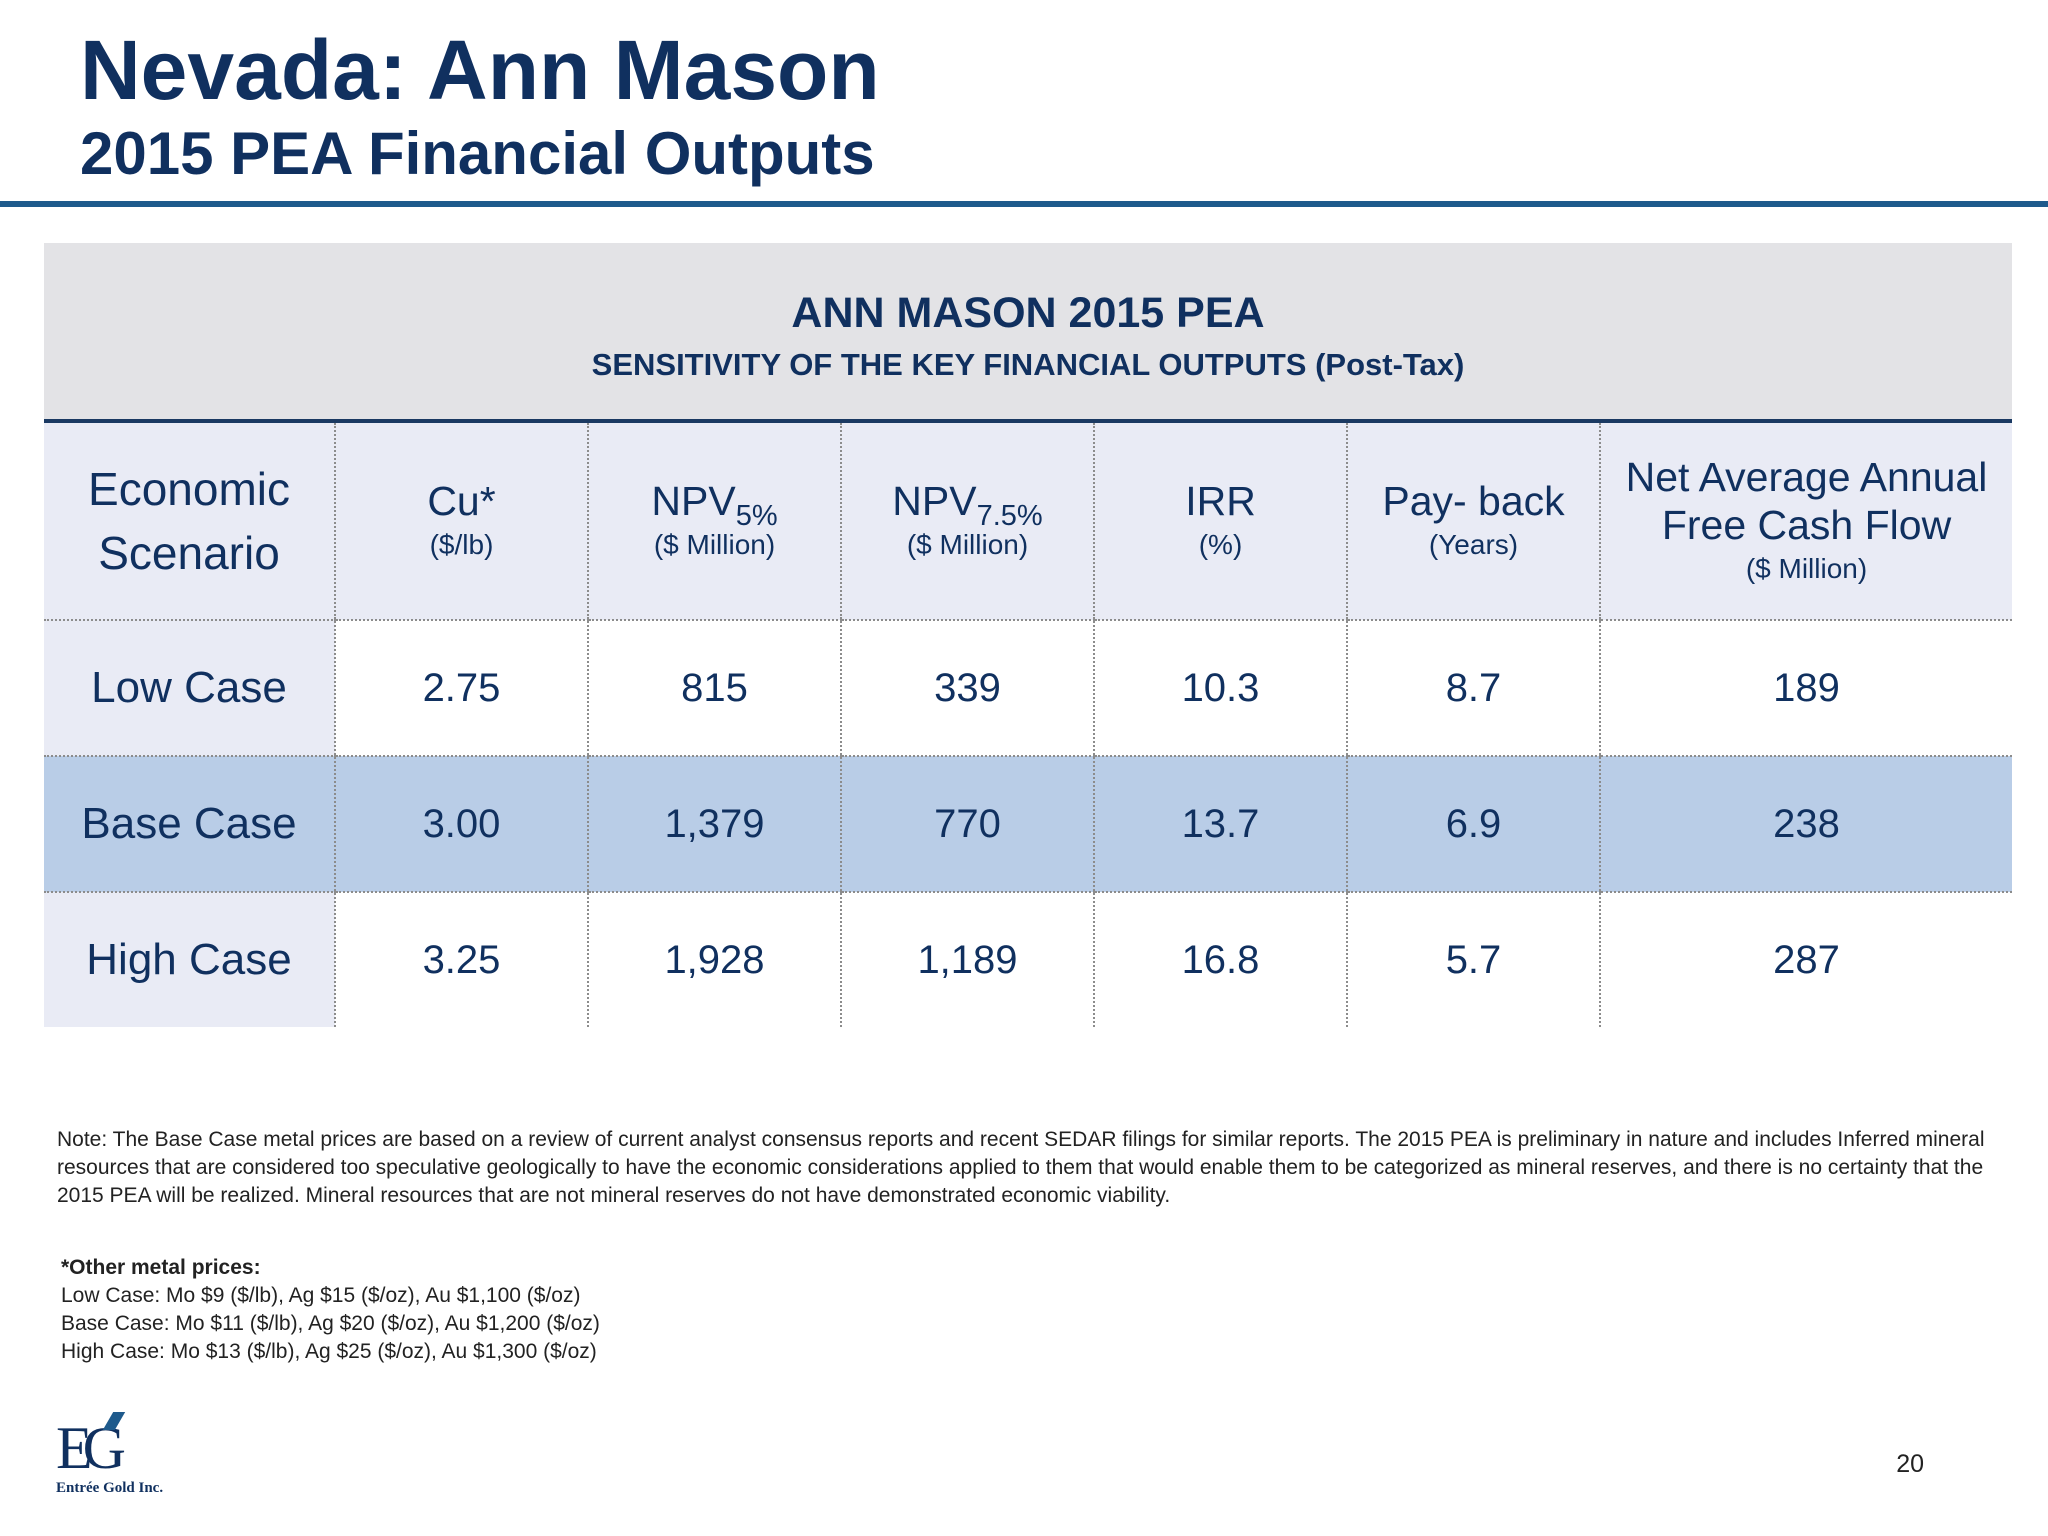 The height and width of the screenshot is (1536, 2048). What do you see at coordinates (1910, 1464) in the screenshot?
I see `page-number: 20` at bounding box center [1910, 1464].